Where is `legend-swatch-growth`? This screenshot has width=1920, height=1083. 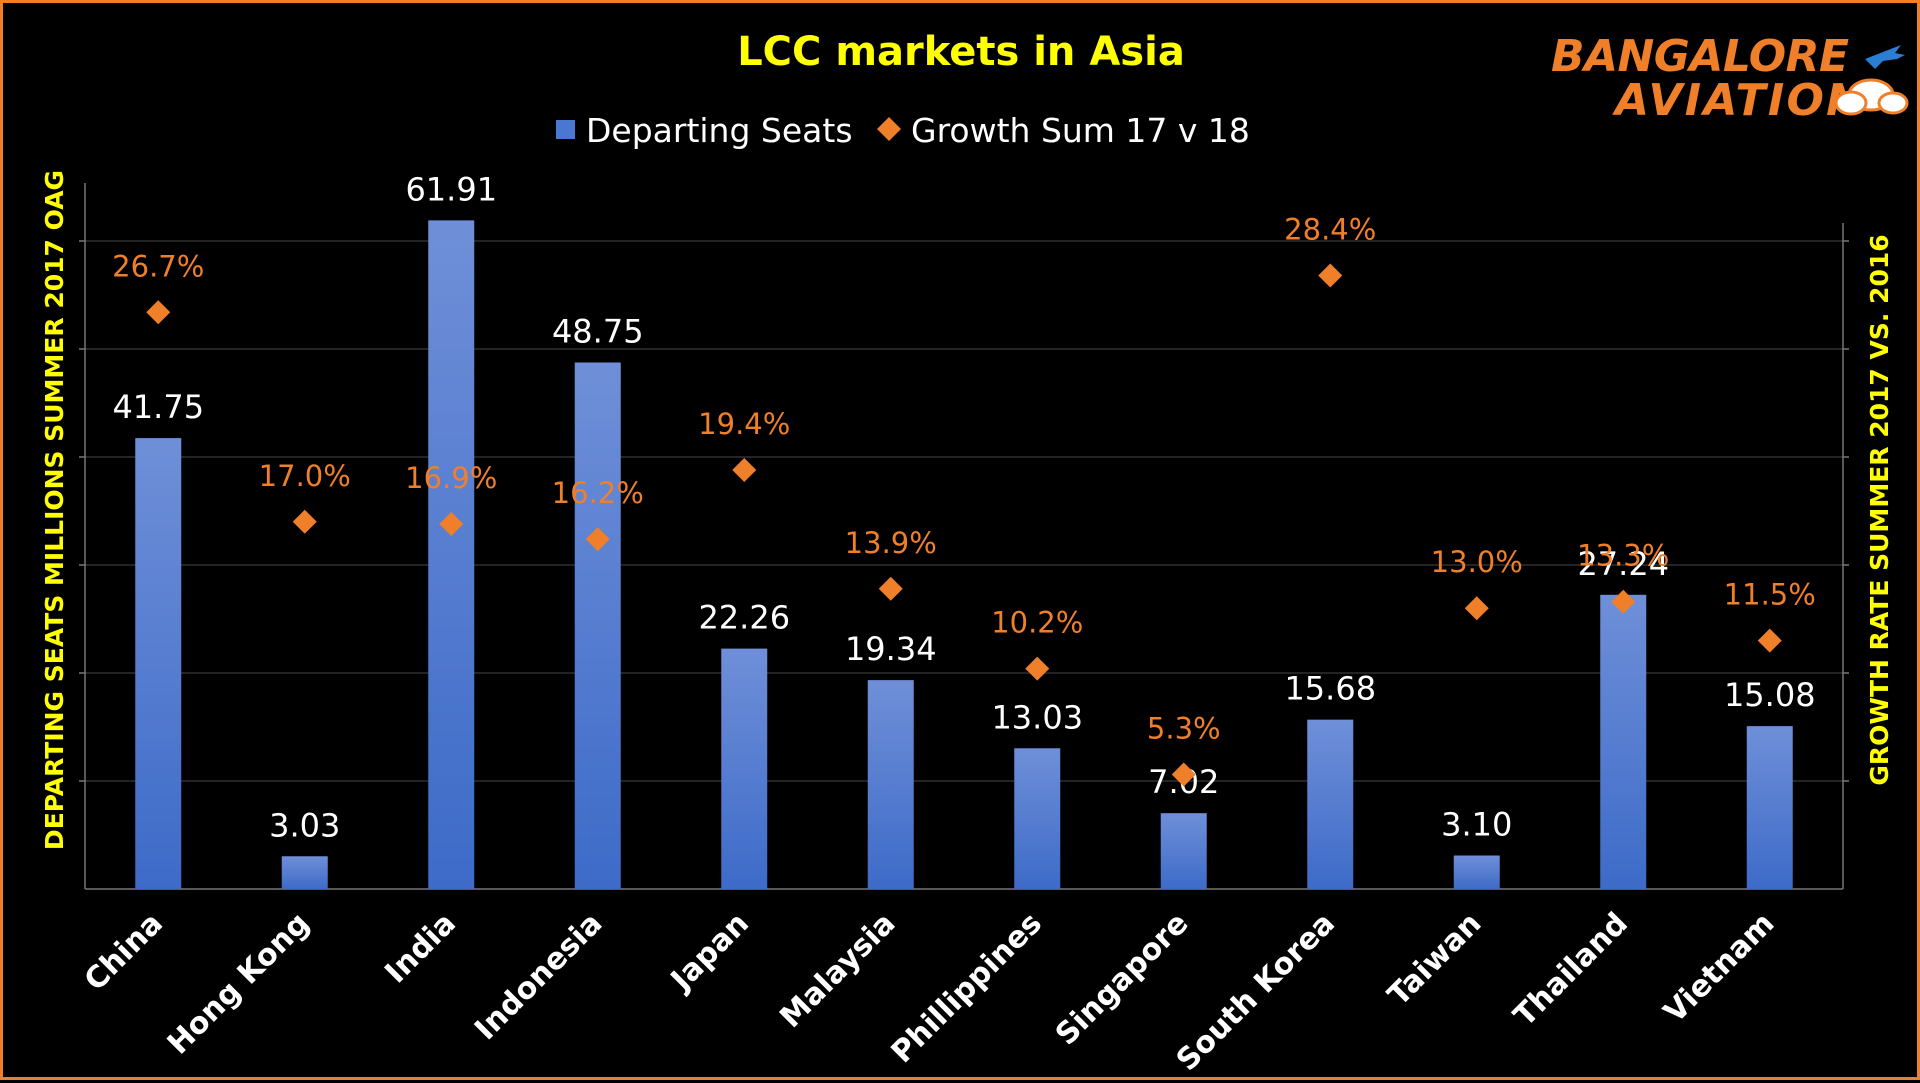
legend-swatch-growth is located at coordinates (889, 129).